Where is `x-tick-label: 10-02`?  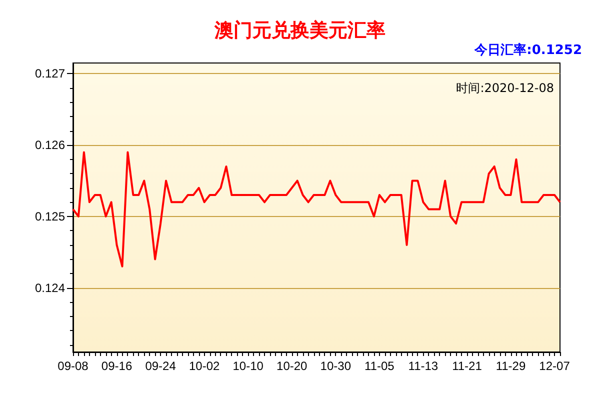
x-tick-label: 10-02 is located at coordinates (204, 366).